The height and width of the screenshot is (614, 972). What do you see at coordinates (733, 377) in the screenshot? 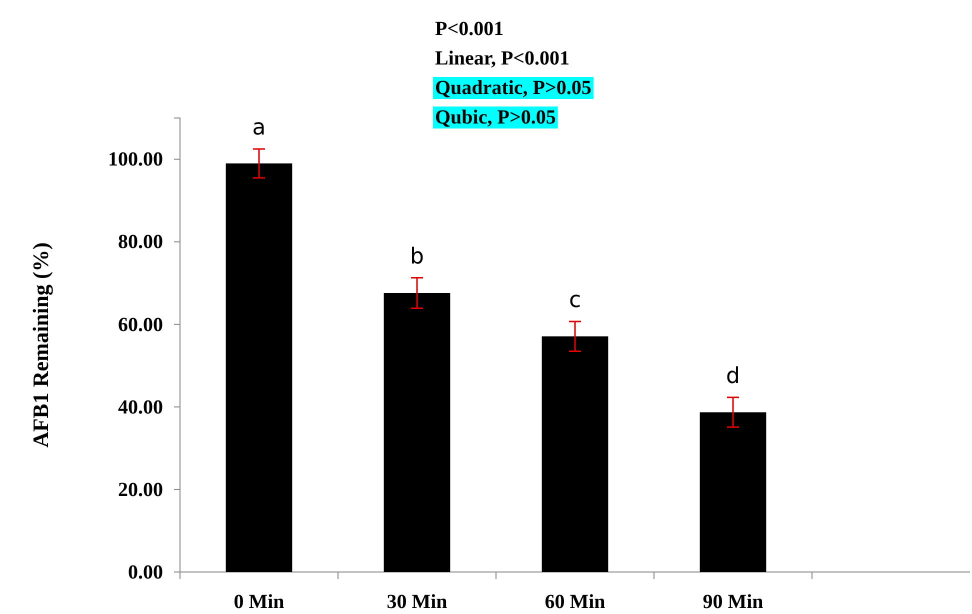
I see `annotation: d` at bounding box center [733, 377].